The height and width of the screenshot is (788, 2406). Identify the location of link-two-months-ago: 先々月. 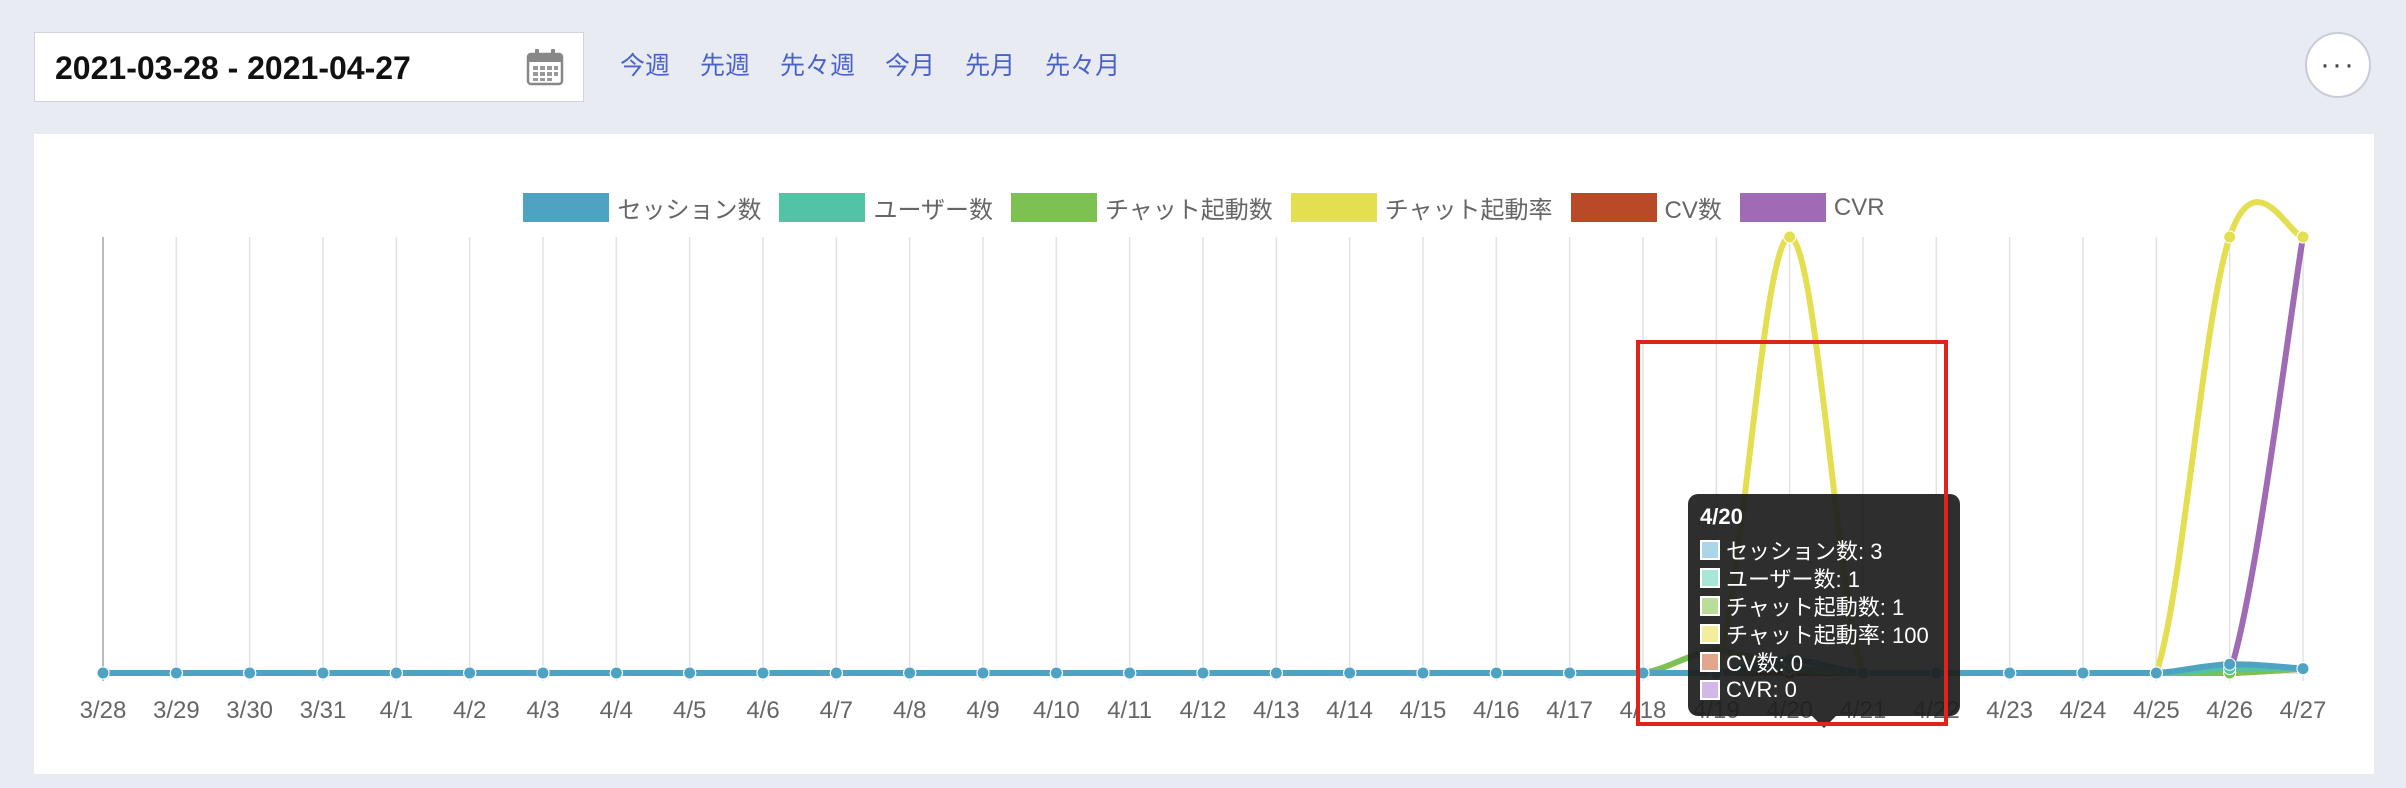
(1083, 66).